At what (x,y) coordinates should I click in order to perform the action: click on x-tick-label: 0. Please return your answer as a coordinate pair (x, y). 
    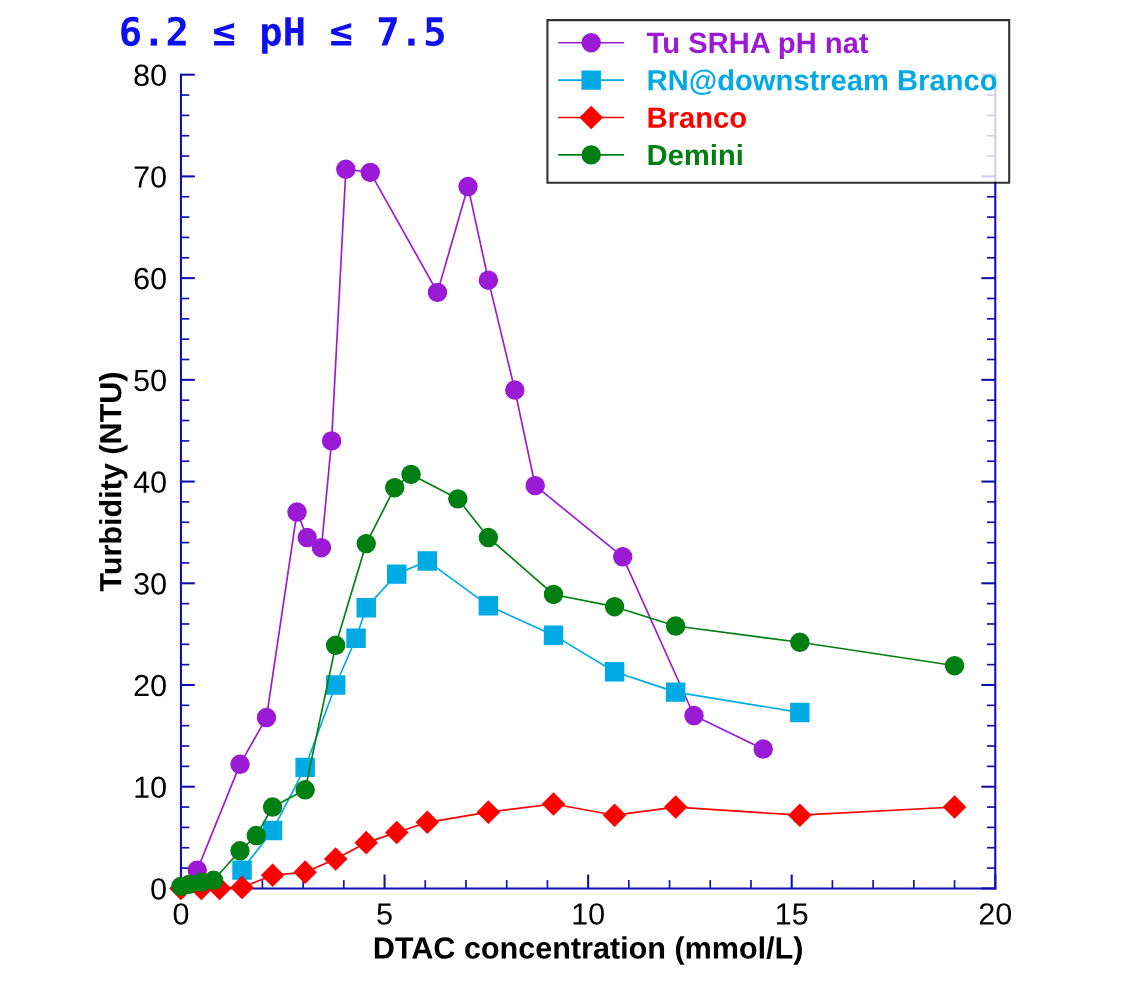
    Looking at the image, I should click on (181, 914).